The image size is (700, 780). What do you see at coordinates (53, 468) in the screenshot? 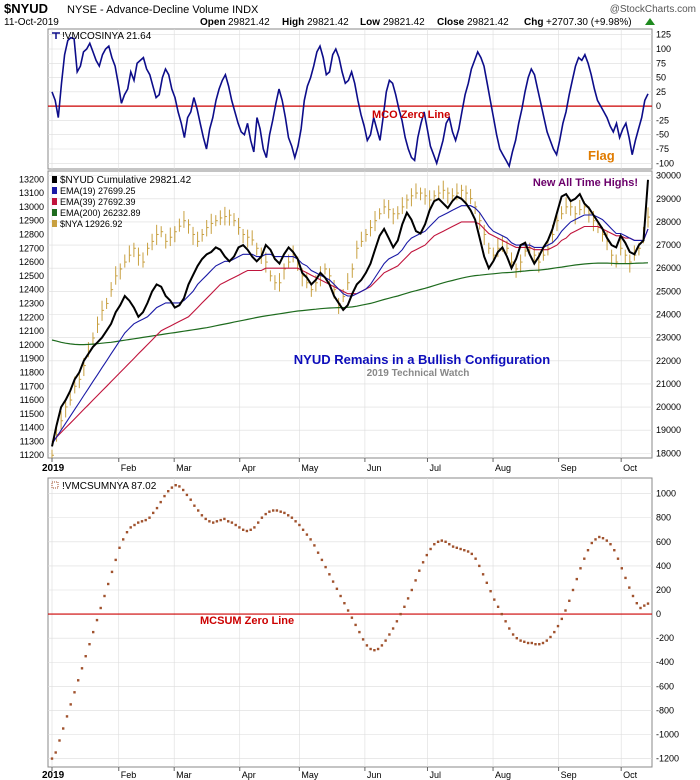
I see `x-tick-label: 2019` at bounding box center [53, 468].